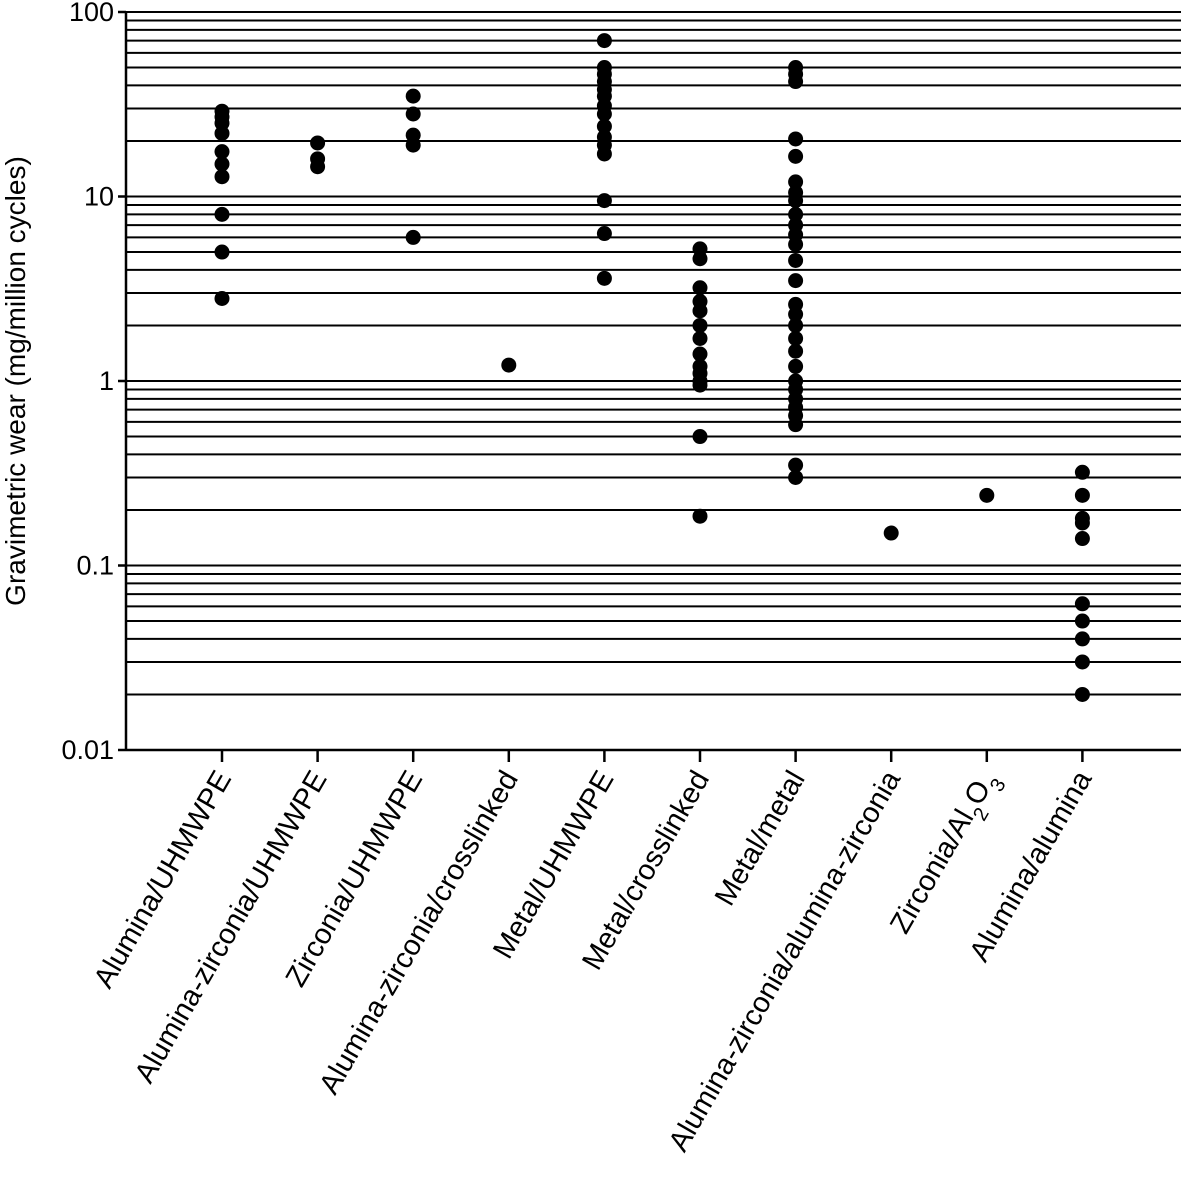 Image resolution: width=1181 pixels, height=1177 pixels. What do you see at coordinates (15, 381) in the screenshot?
I see `y-axis-label: Gravimetric wear (mg/million cycles)` at bounding box center [15, 381].